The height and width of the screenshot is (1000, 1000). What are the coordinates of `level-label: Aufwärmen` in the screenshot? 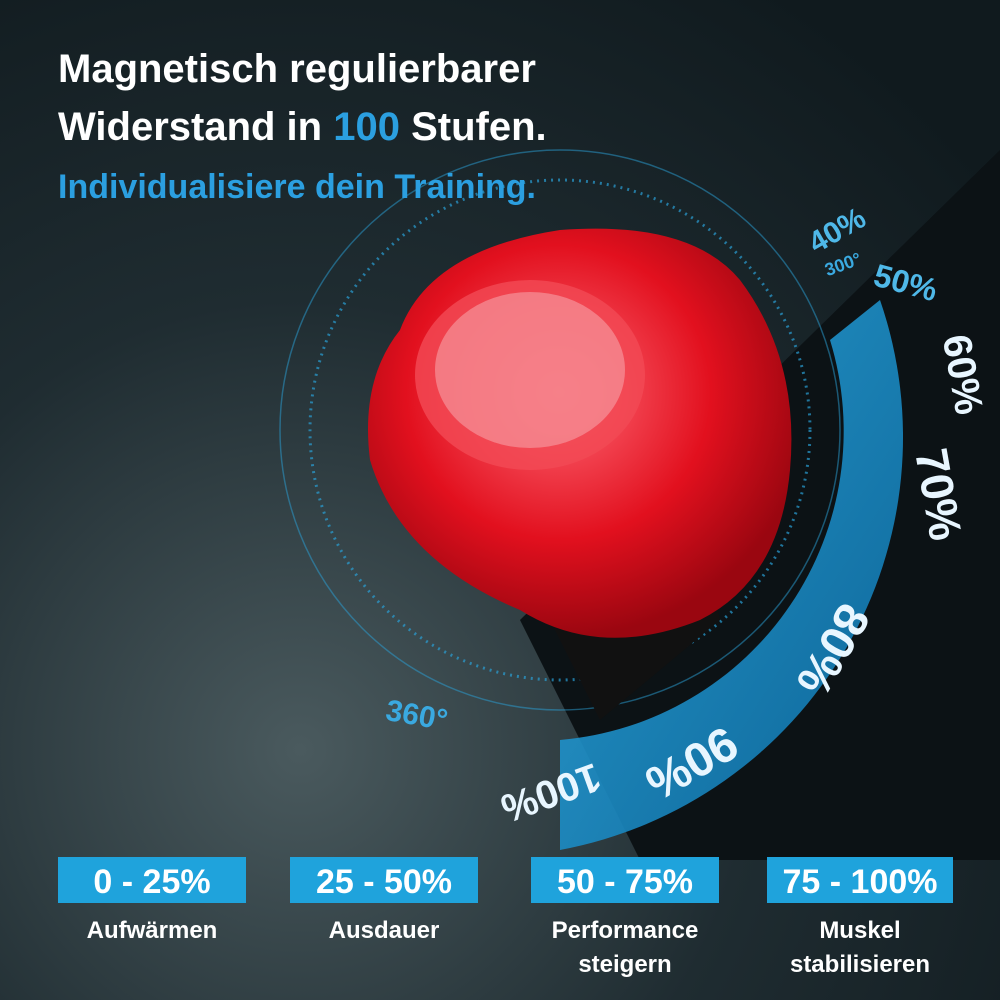 It's located at (152, 930).